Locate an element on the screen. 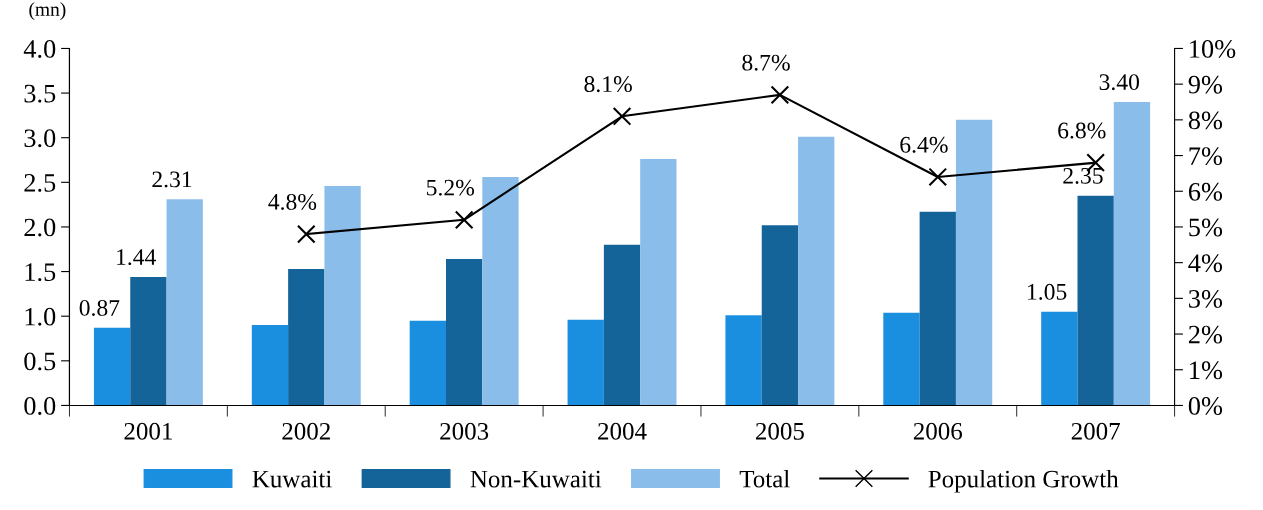  y-tick-label: 2.5 is located at coordinates (40, 183).